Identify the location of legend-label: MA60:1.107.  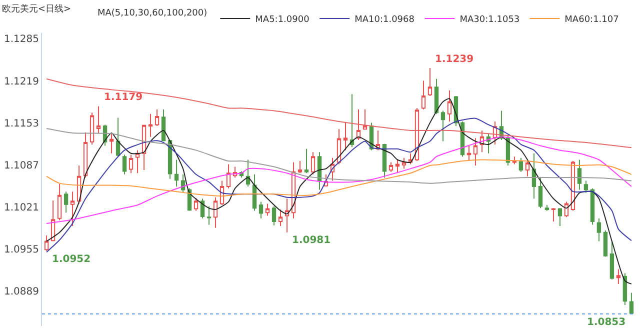
(591, 20).